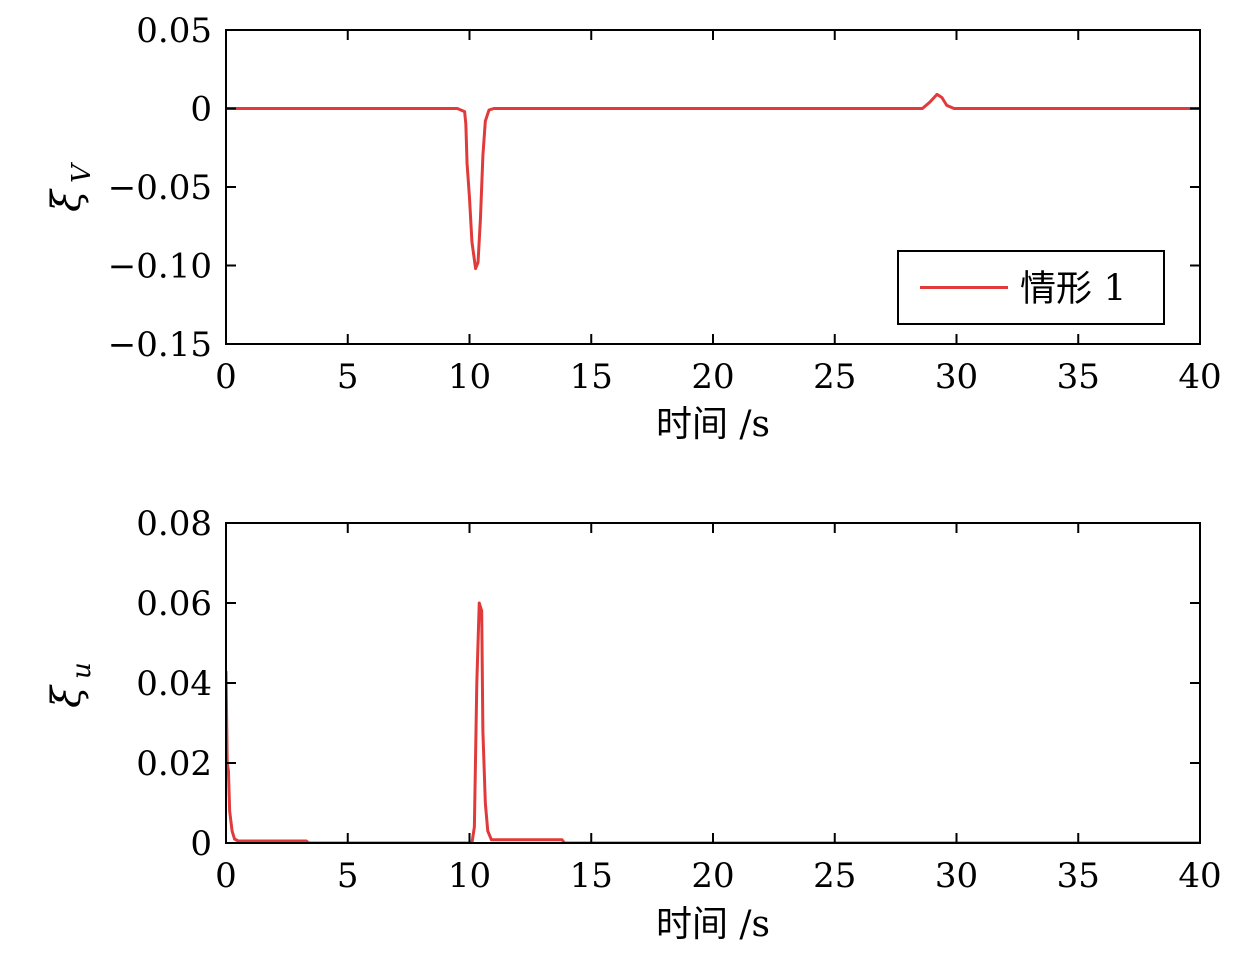  Describe the element at coordinates (82, 670) in the screenshot. I see `y-axis-label-subscript: u` at that location.